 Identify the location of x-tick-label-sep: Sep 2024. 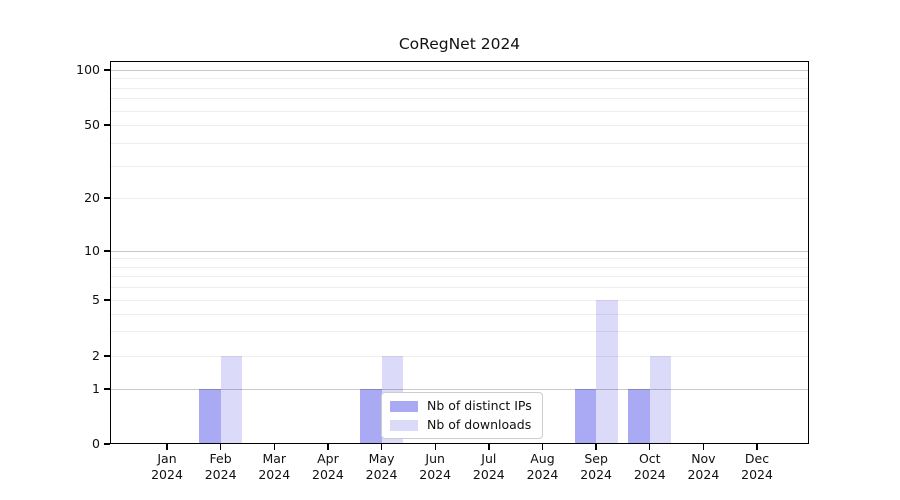
(596, 467).